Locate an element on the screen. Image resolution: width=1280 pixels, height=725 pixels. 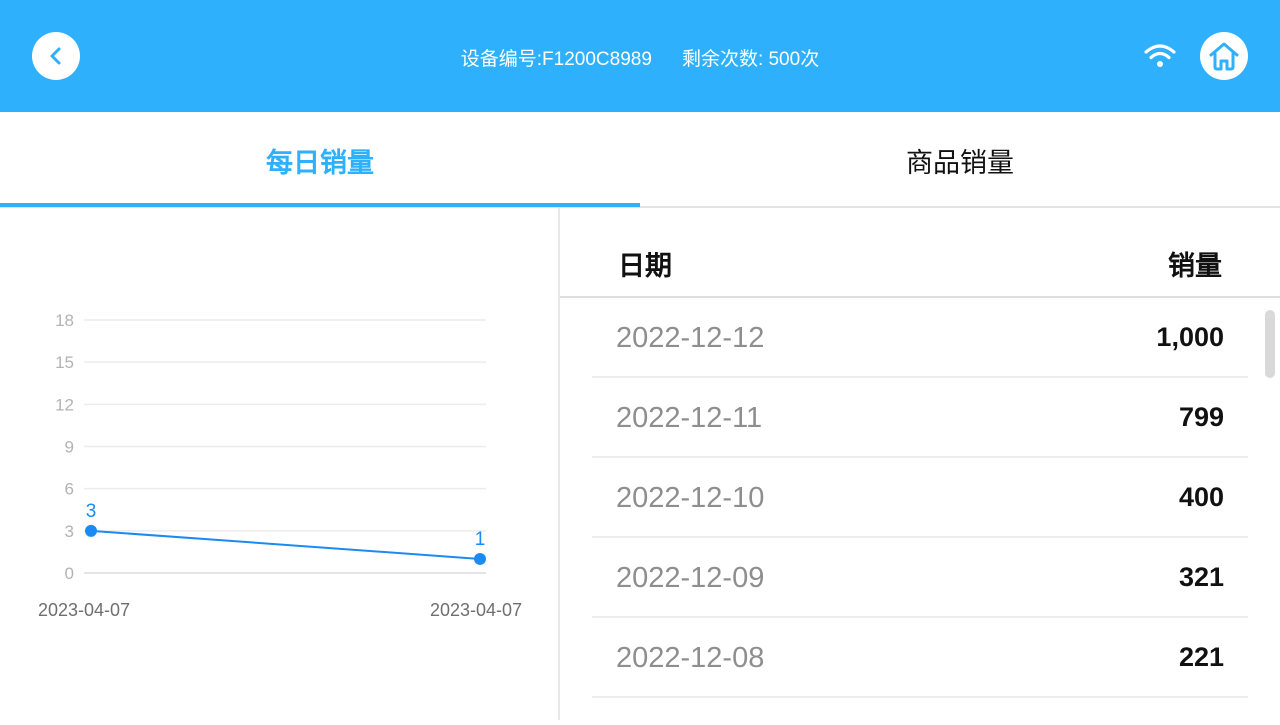
home-icon is located at coordinates (1224, 56).